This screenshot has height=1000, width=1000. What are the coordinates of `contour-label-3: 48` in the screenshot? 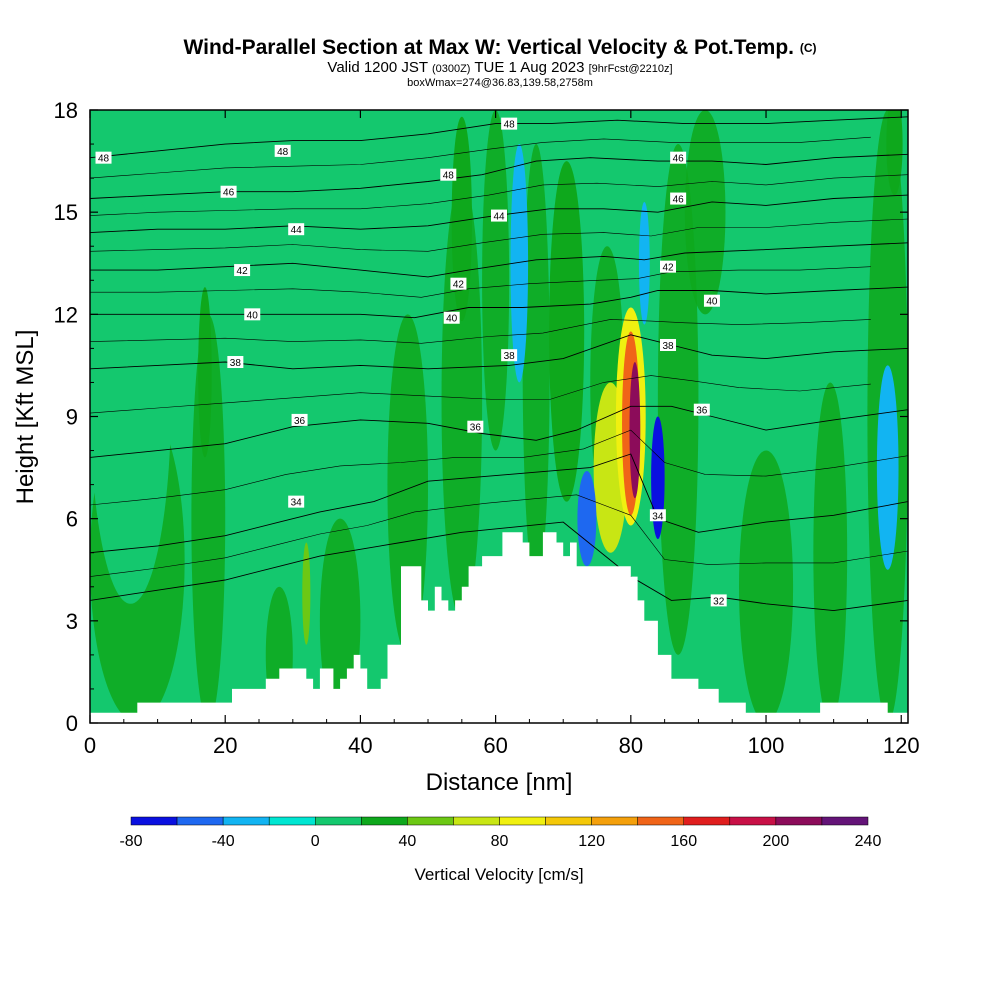 It's located at (448, 175).